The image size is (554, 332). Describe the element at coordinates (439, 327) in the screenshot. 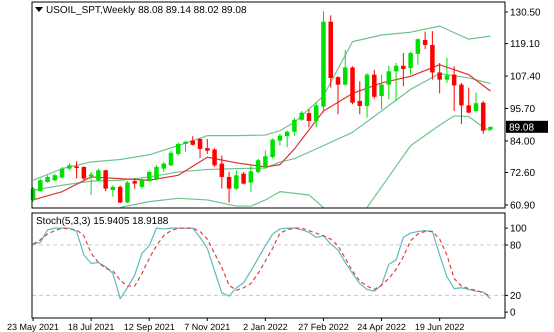

I see `x-tick-label: 19 Jun 2022` at that location.